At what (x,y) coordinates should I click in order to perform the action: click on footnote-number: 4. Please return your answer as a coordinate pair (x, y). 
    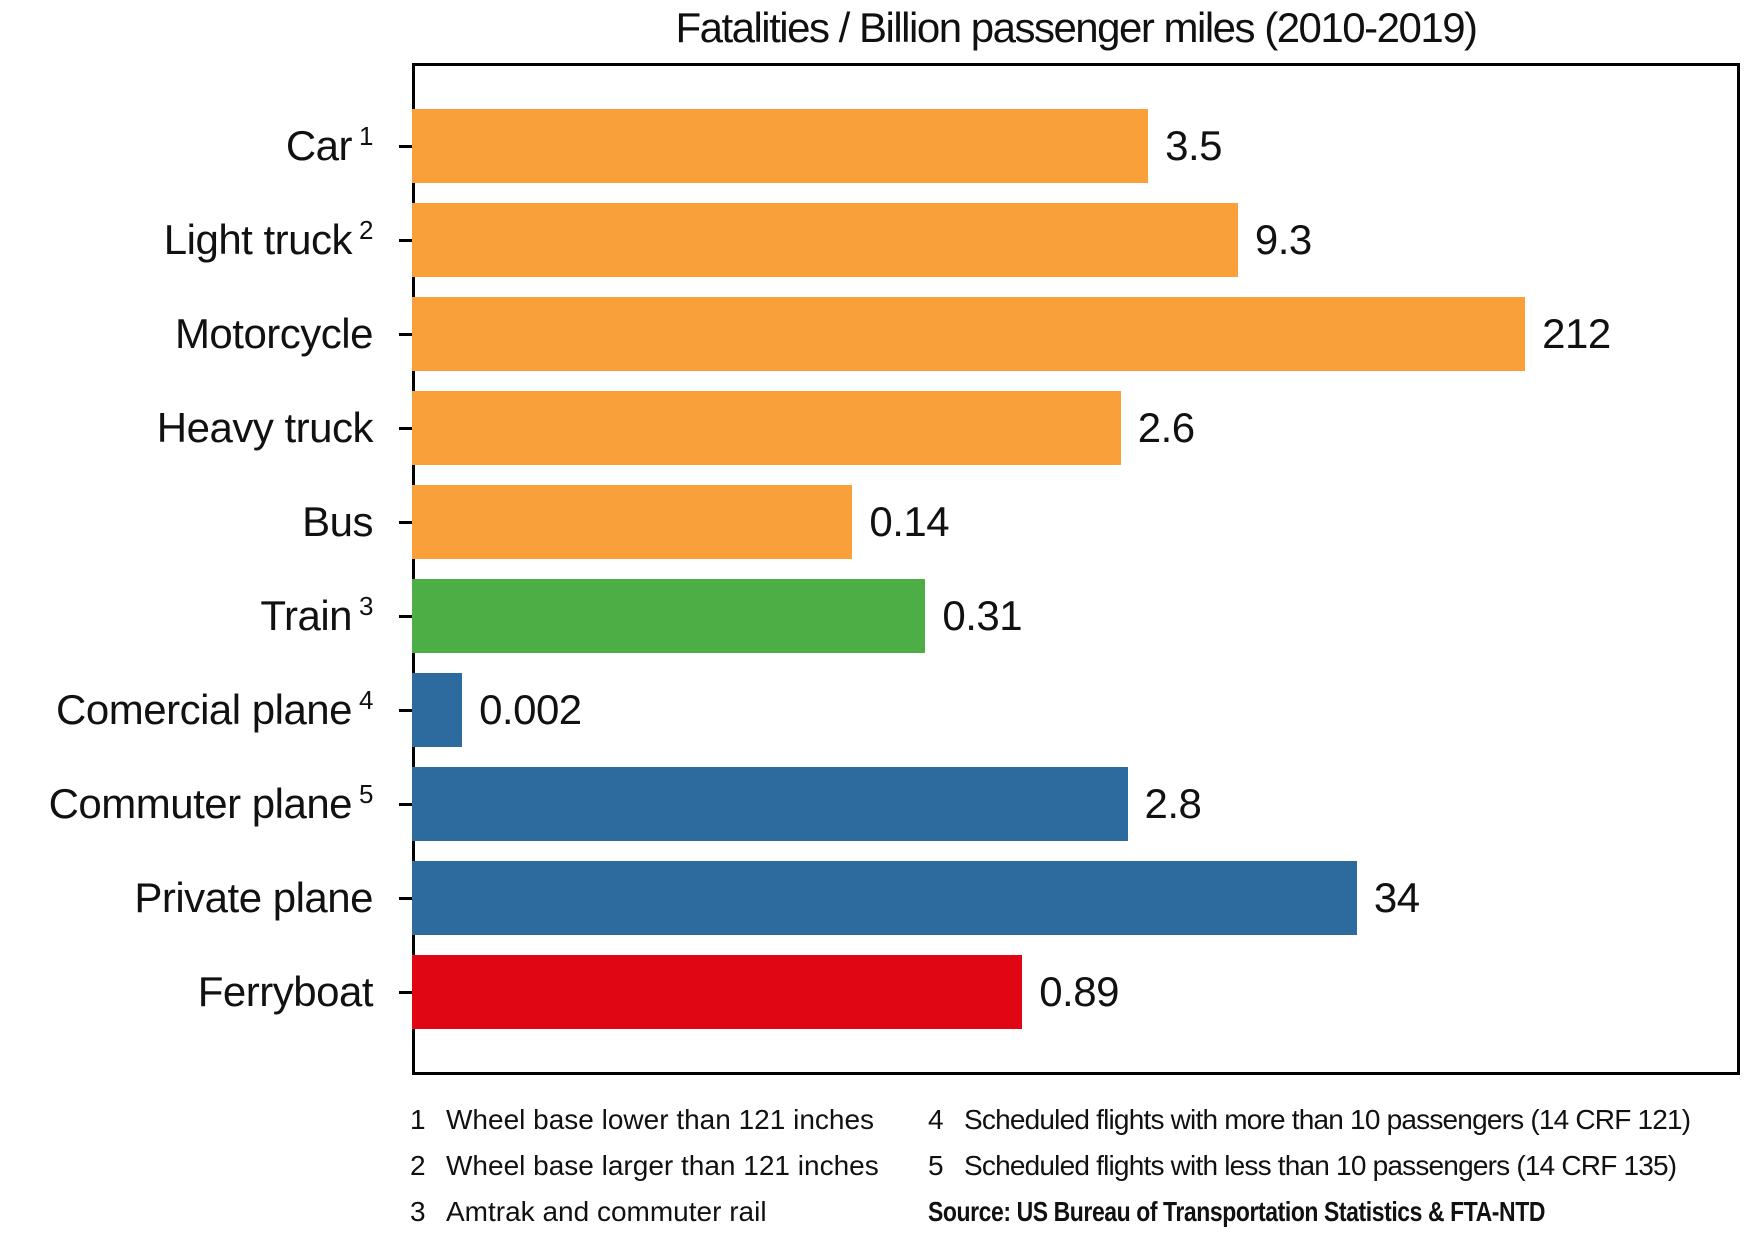
    Looking at the image, I should click on (936, 1119).